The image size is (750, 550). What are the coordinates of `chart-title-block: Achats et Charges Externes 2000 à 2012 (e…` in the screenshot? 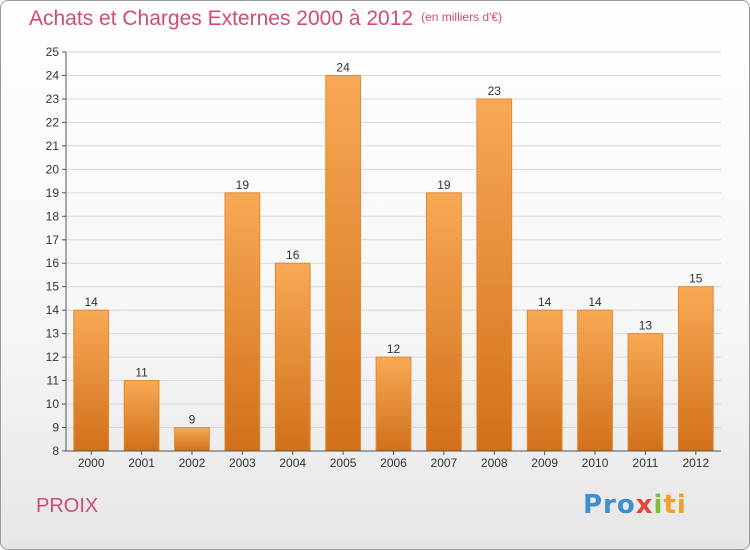 It's located at (265, 19).